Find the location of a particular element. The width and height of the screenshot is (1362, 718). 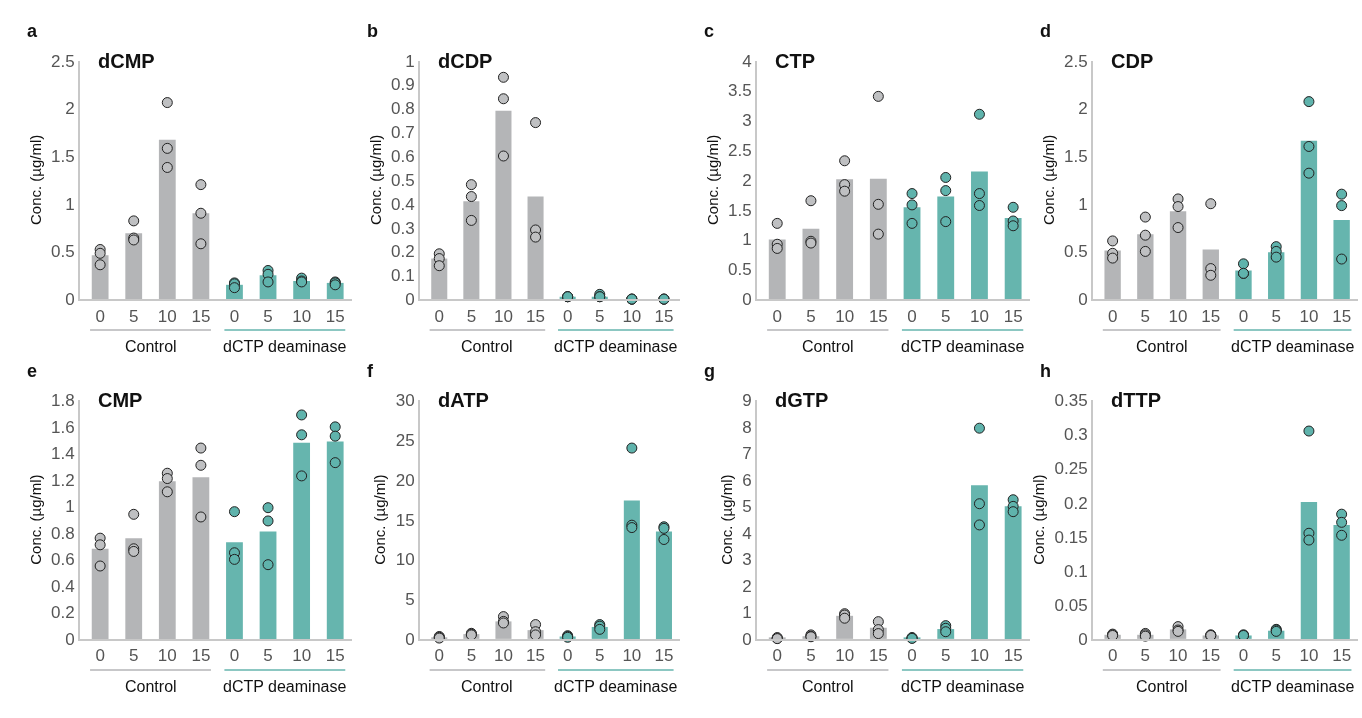

y-tick-label: 0.8 is located at coordinates (62, 533).